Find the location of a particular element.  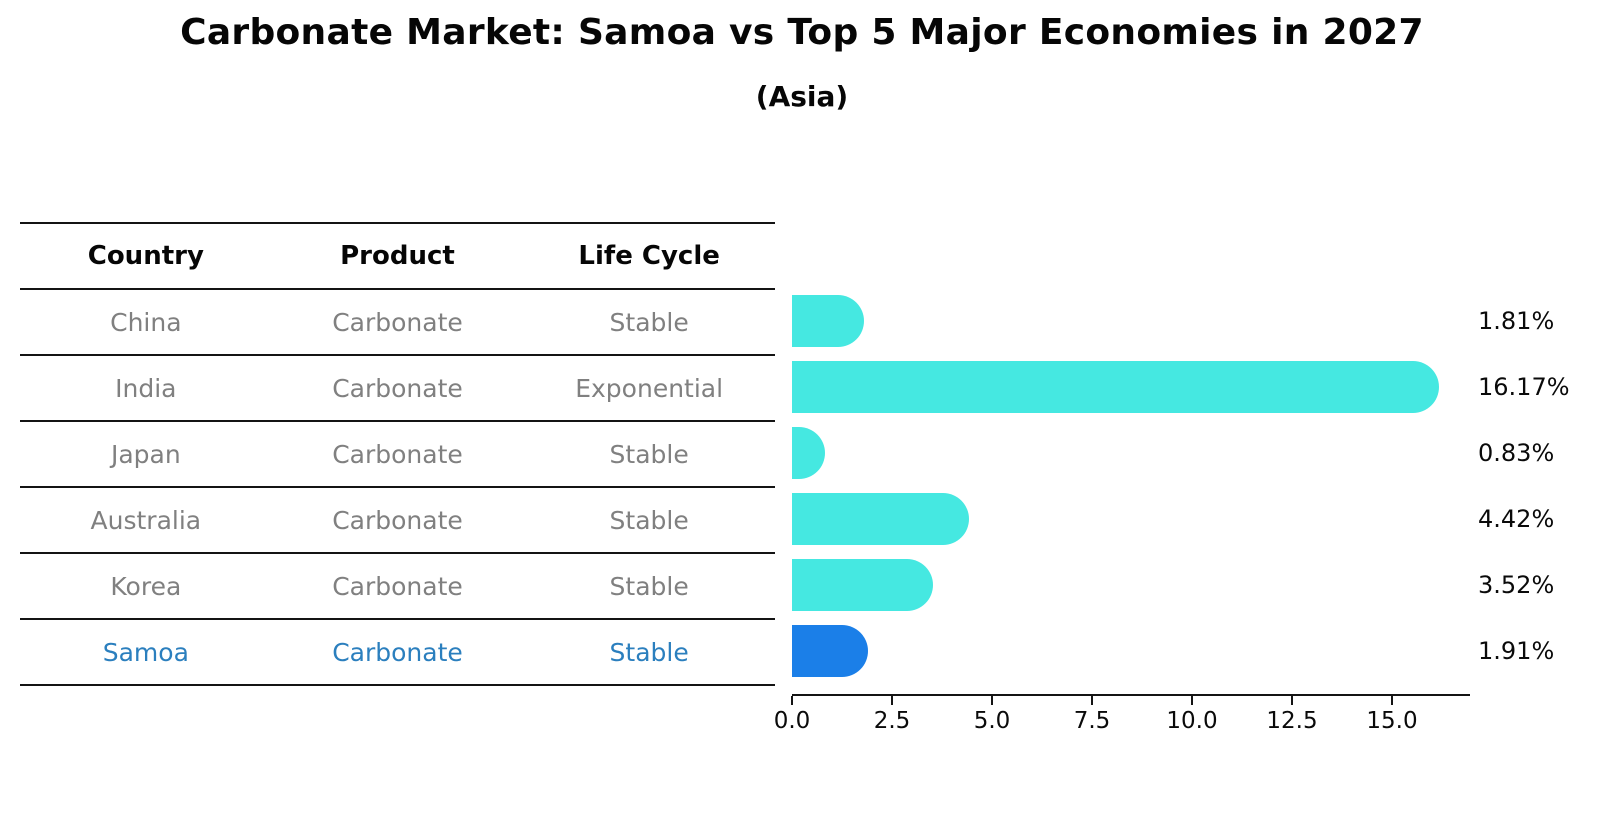

bar-australia is located at coordinates (880, 519).